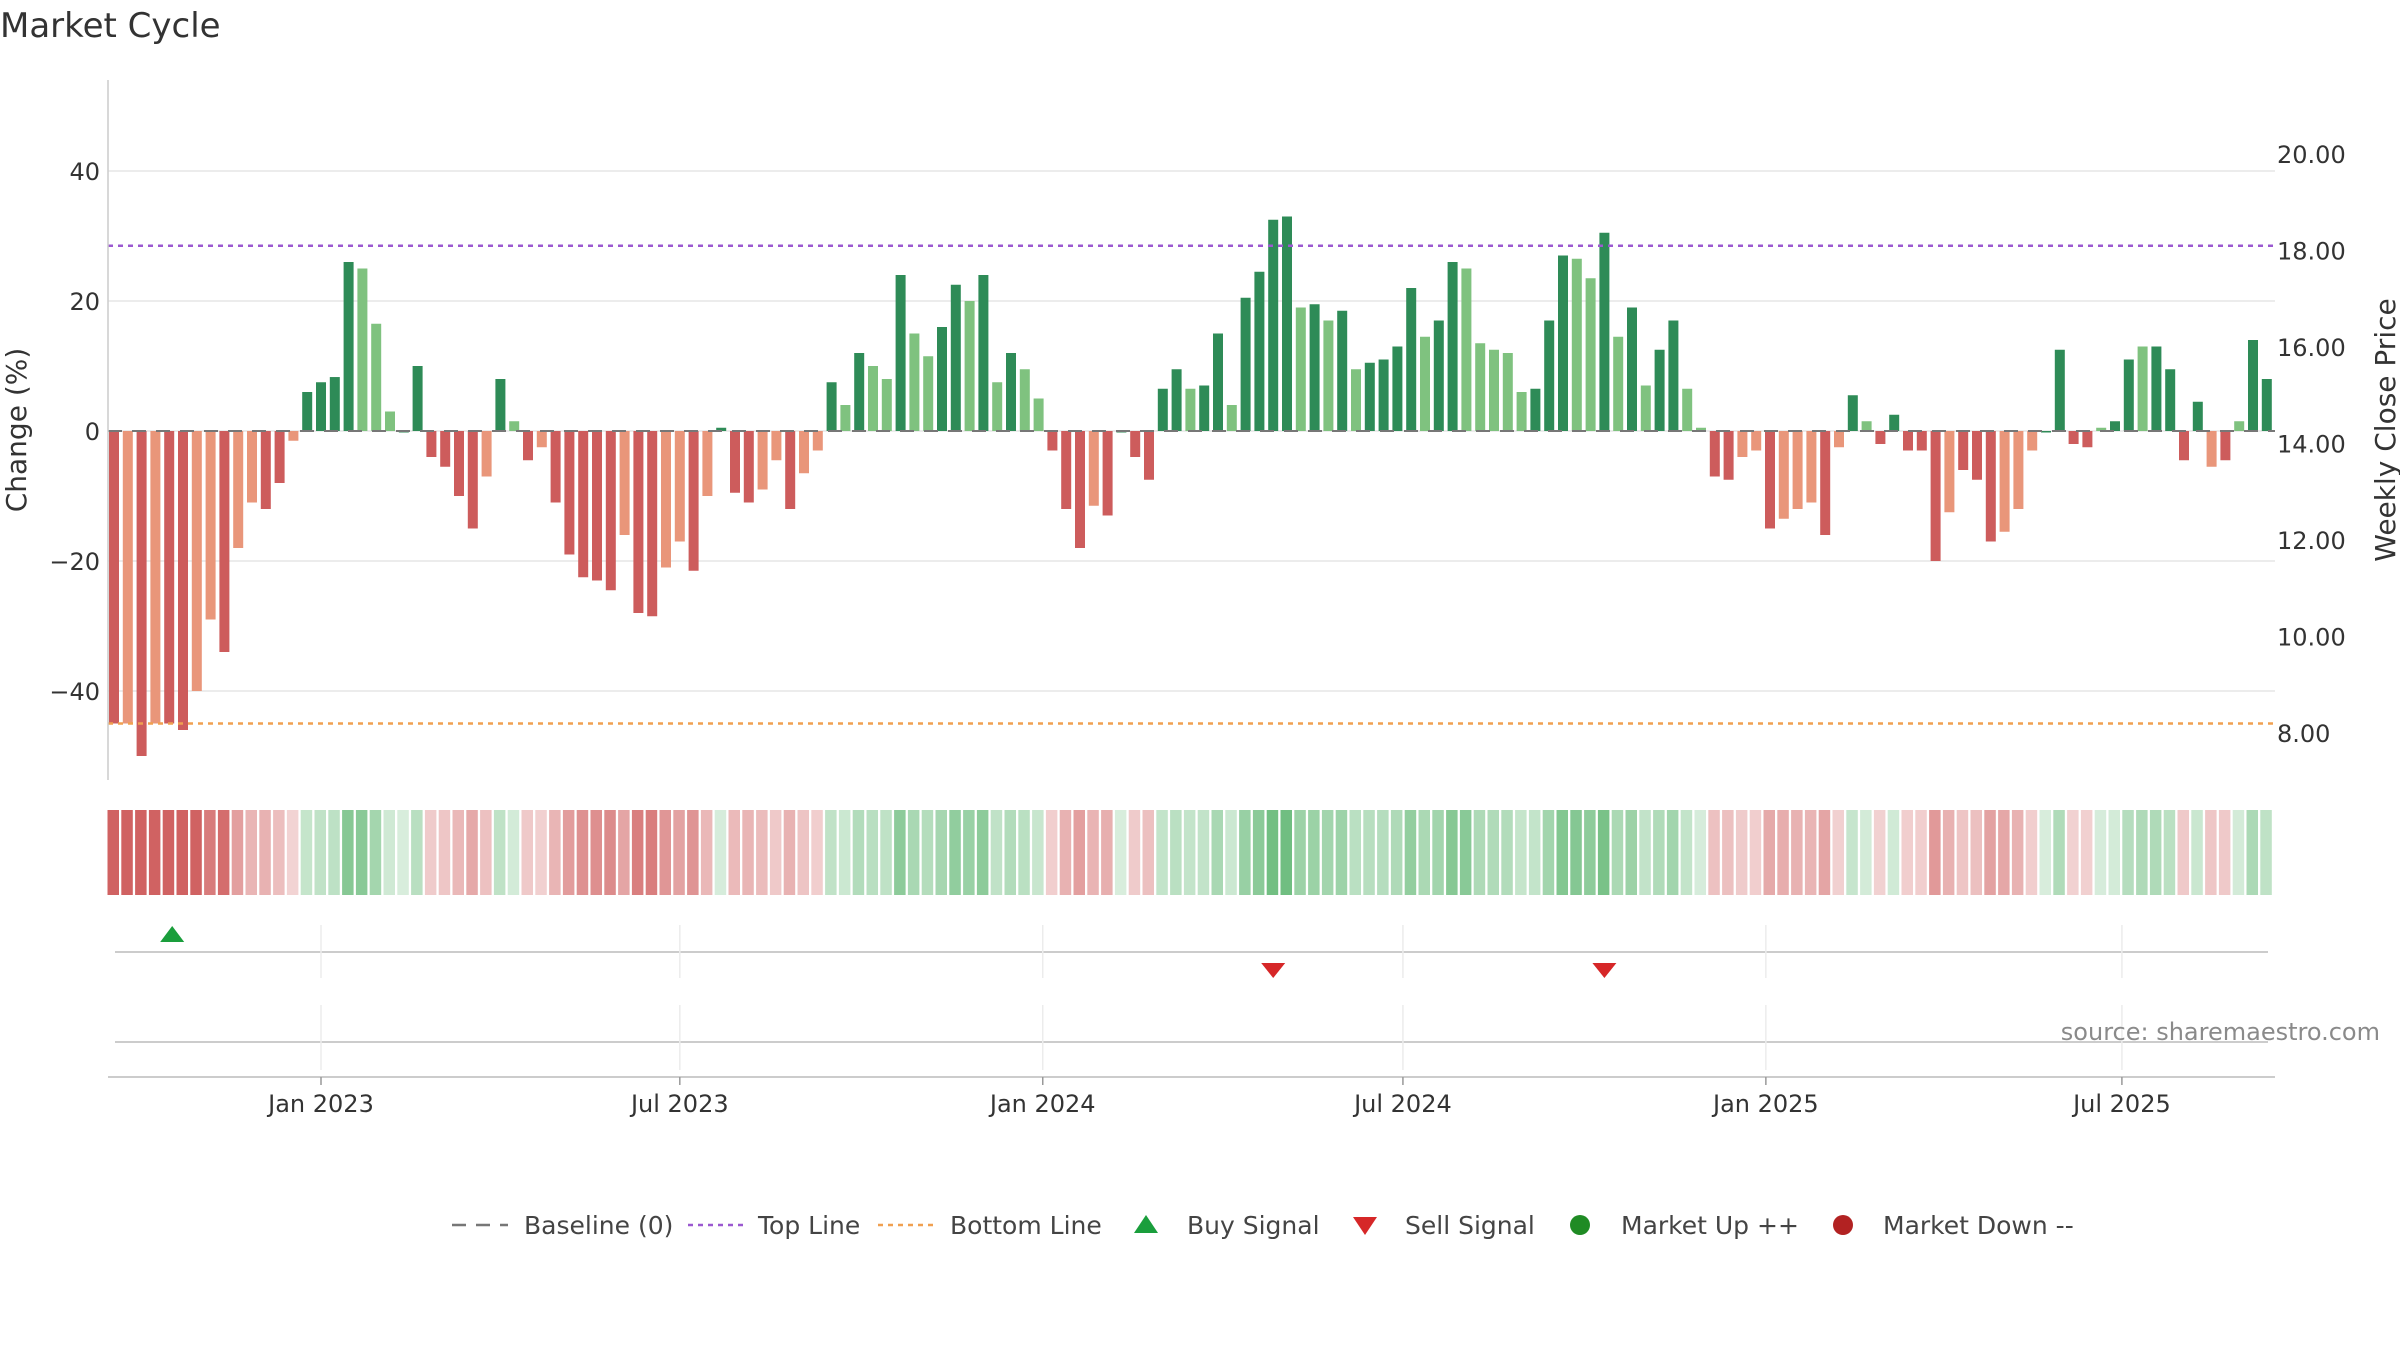  Describe the element at coordinates (2384, 429) in the screenshot. I see `y2-axis-label: Weekly Close Price` at that location.